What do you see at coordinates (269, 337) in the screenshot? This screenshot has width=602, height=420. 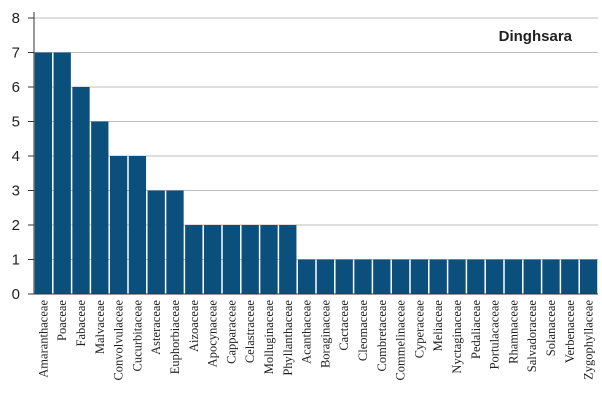 I see `x-tick-label: Molluginaceae` at bounding box center [269, 337].